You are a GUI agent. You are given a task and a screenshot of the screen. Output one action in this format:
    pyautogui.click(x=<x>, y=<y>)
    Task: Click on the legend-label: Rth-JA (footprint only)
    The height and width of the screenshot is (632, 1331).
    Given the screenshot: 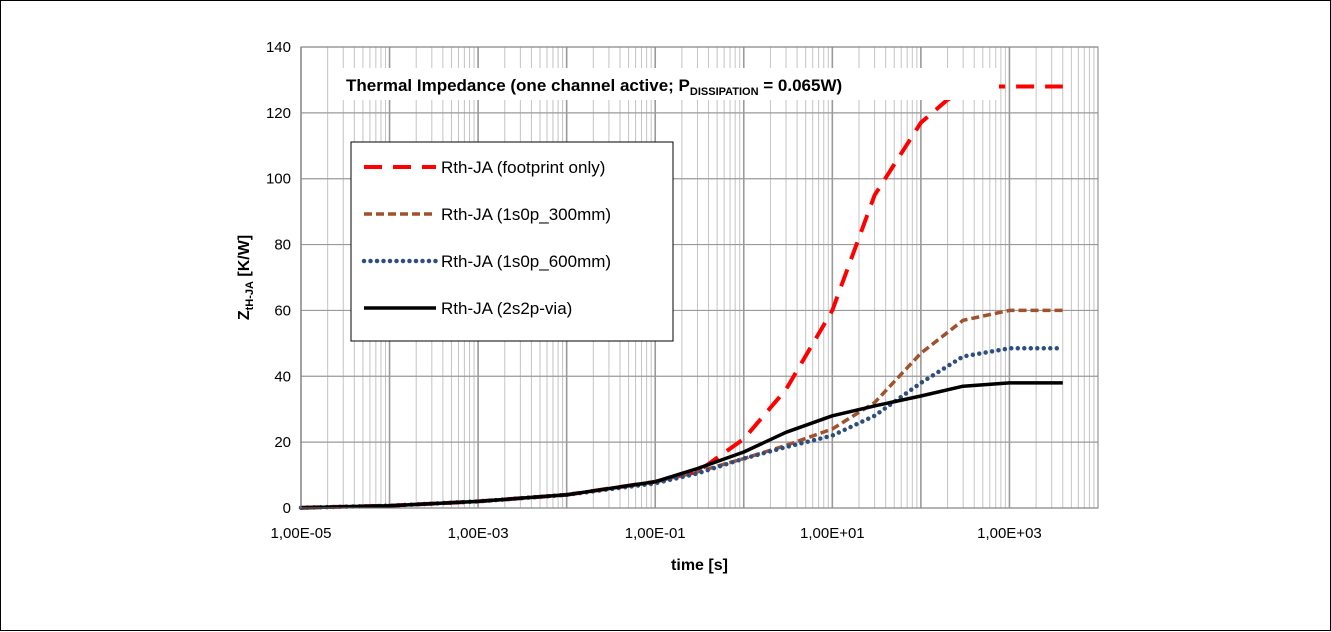 What is the action you would take?
    pyautogui.click(x=523, y=167)
    